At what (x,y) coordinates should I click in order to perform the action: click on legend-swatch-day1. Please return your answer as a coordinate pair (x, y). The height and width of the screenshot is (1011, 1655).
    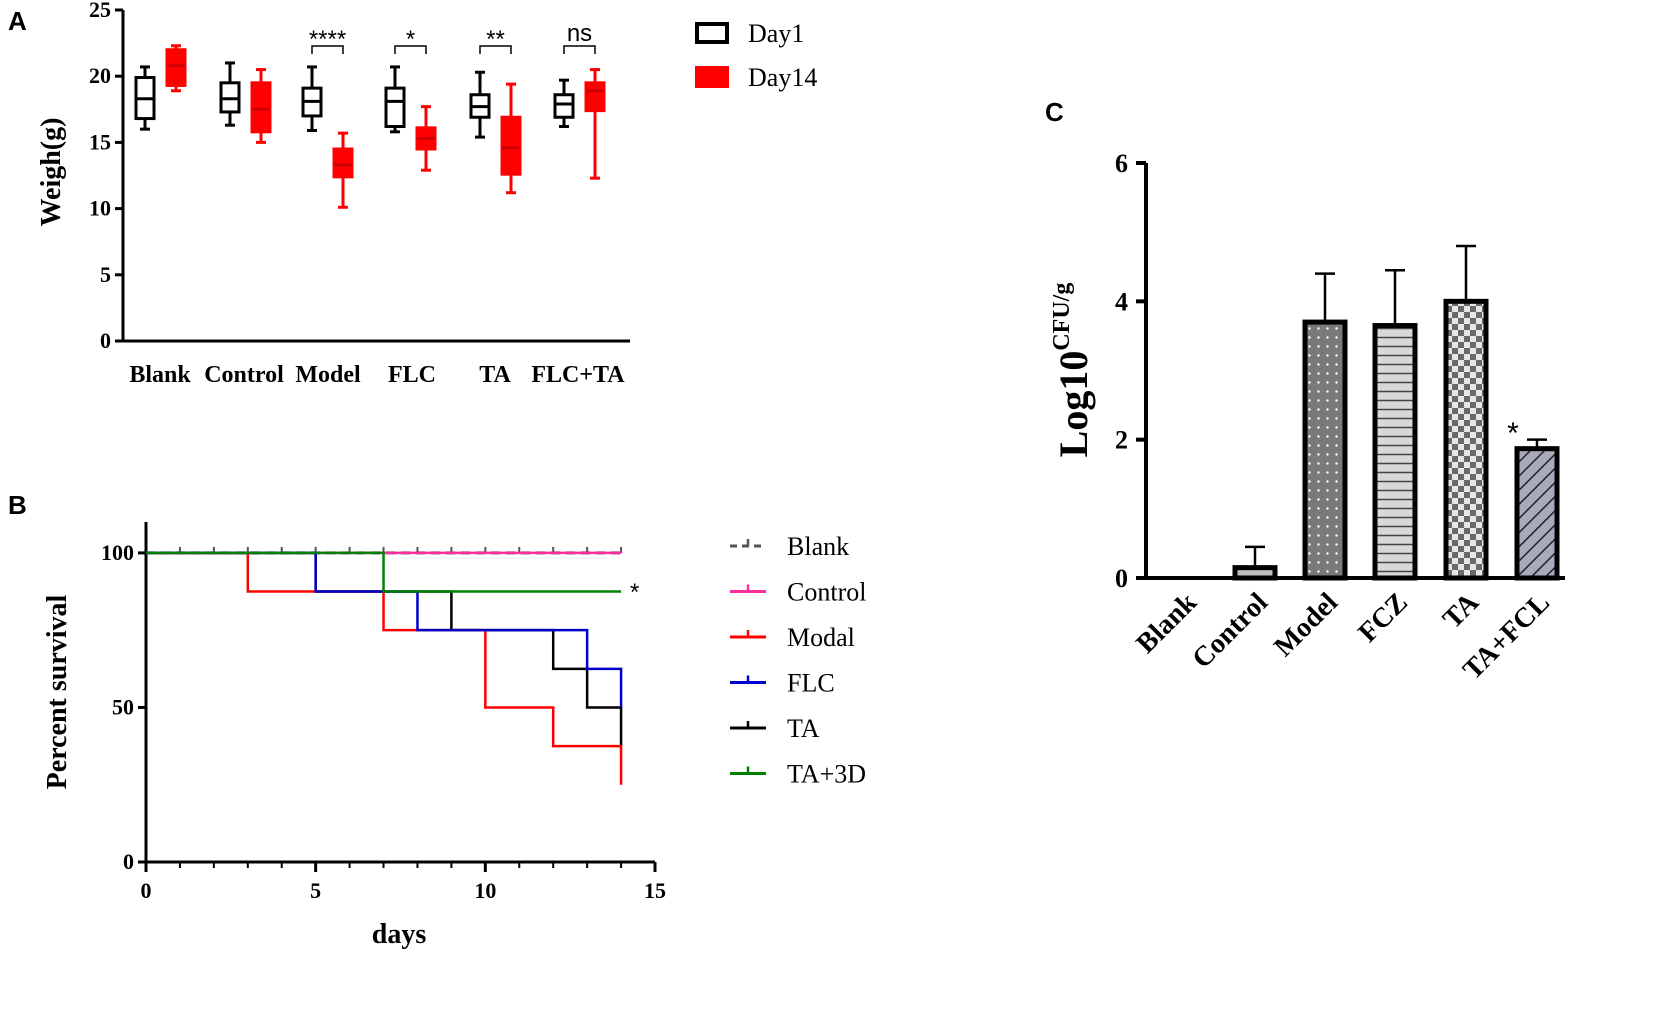
    Looking at the image, I should click on (712, 33).